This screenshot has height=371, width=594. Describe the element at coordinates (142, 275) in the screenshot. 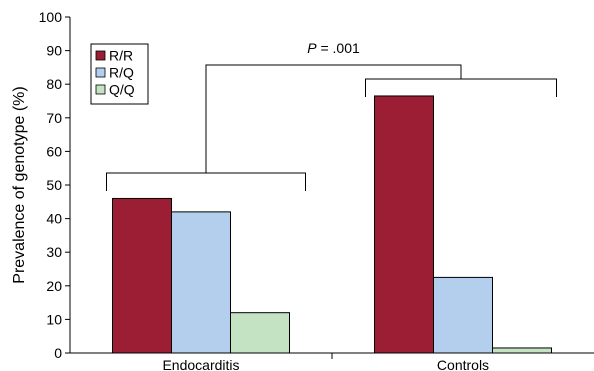

I see `bar-endocarditis-rr` at that location.